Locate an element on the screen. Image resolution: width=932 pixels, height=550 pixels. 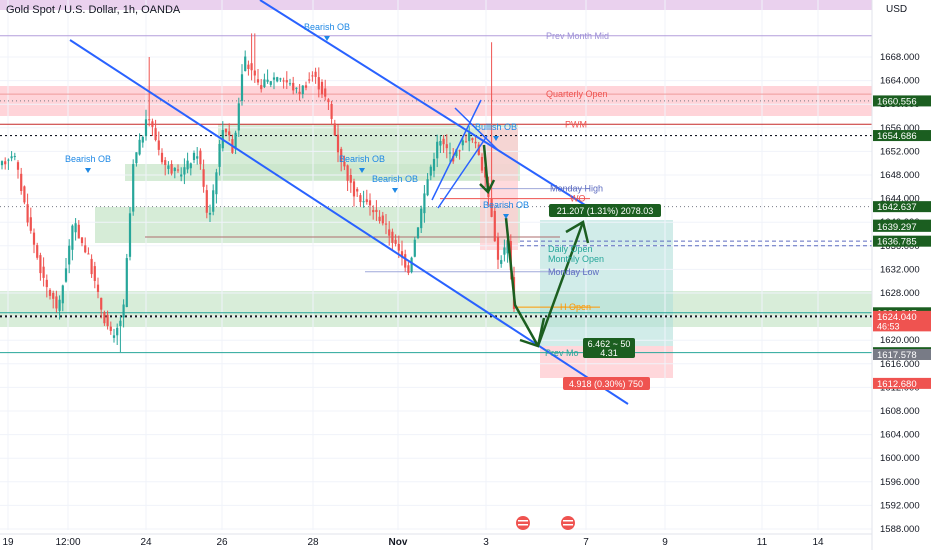
time-tick-label: 12:00 is located at coordinates (67, 542).